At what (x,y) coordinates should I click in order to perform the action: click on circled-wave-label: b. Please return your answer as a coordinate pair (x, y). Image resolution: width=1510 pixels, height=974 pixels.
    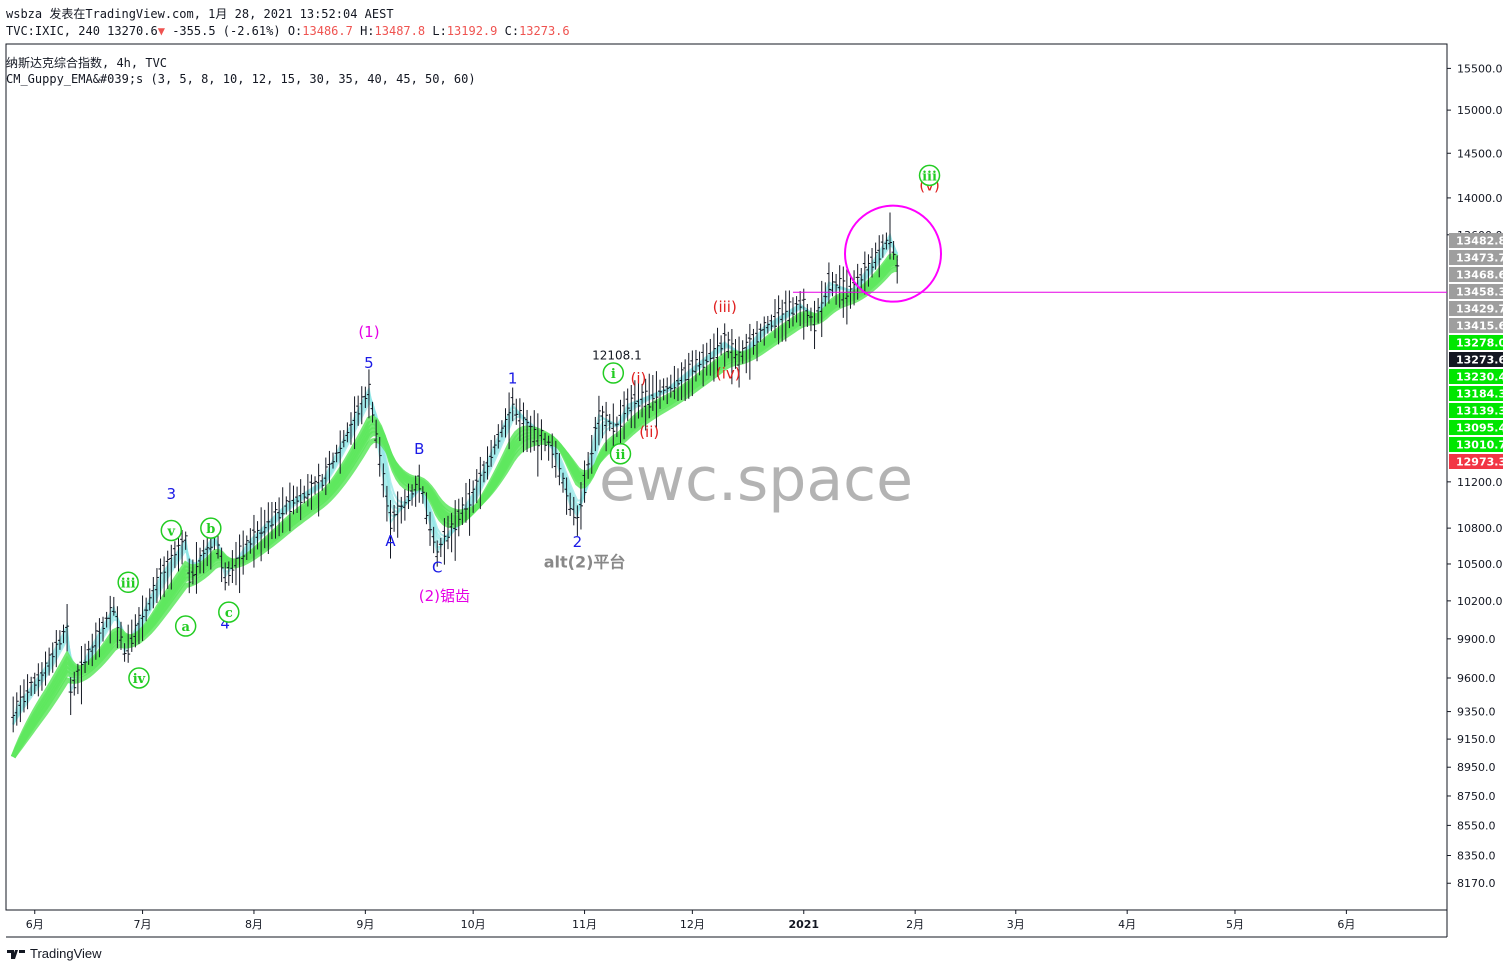
    Looking at the image, I should click on (211, 528).